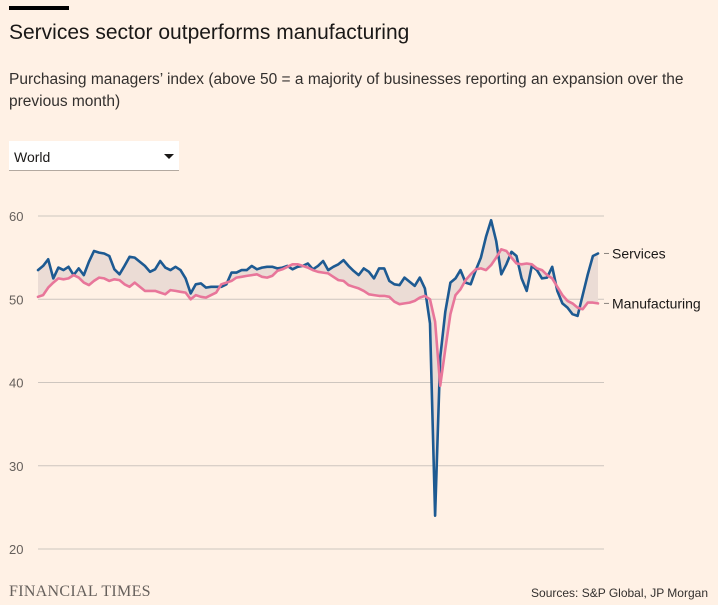 This screenshot has height=605, width=718. Describe the element at coordinates (639, 253) in the screenshot. I see `services-label: Services` at that location.